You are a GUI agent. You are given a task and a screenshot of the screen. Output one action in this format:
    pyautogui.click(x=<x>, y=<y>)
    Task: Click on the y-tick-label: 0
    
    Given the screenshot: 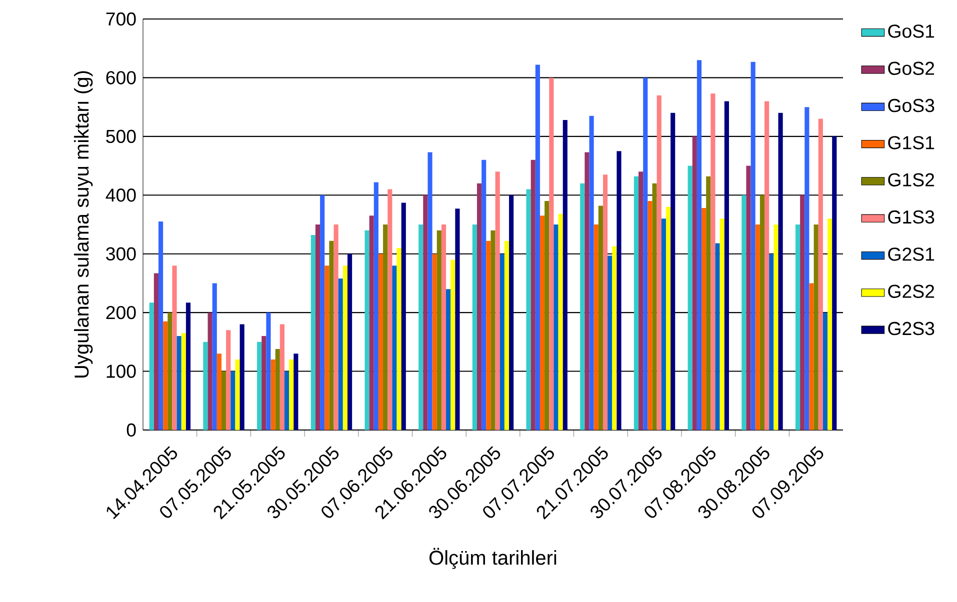 What is the action you would take?
    pyautogui.click(x=131, y=430)
    